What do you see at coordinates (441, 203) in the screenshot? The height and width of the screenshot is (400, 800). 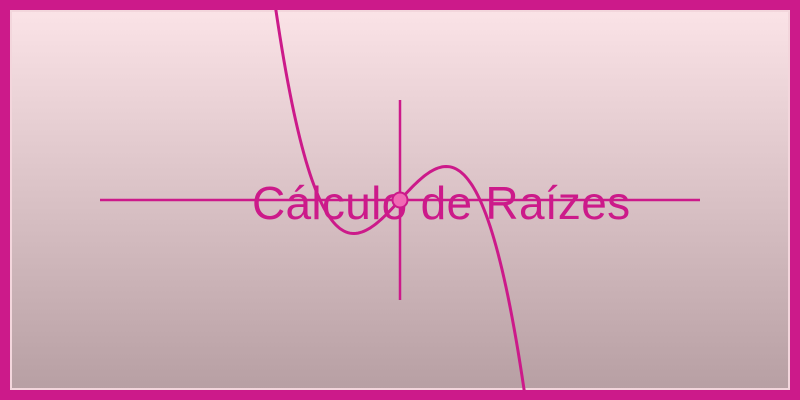 I see `banner-title: Cálculo de Raízes` at bounding box center [441, 203].